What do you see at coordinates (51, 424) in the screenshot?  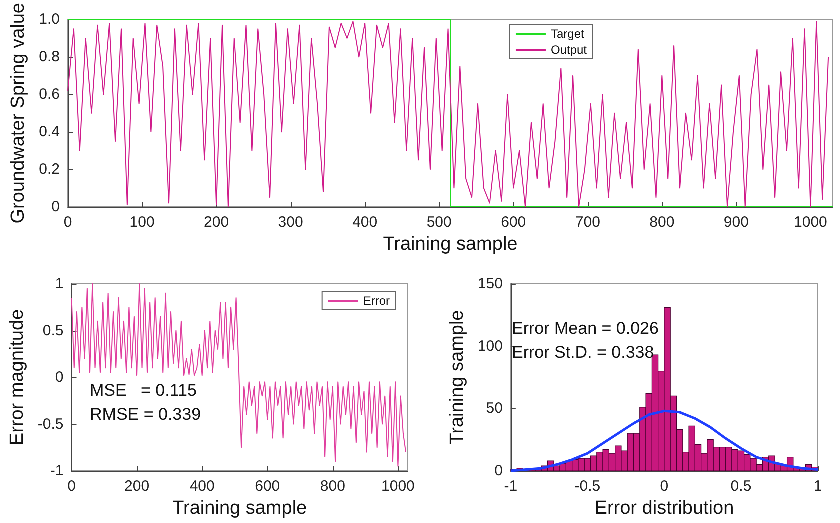 I see `y-tick-label: -0.5` at bounding box center [51, 424].